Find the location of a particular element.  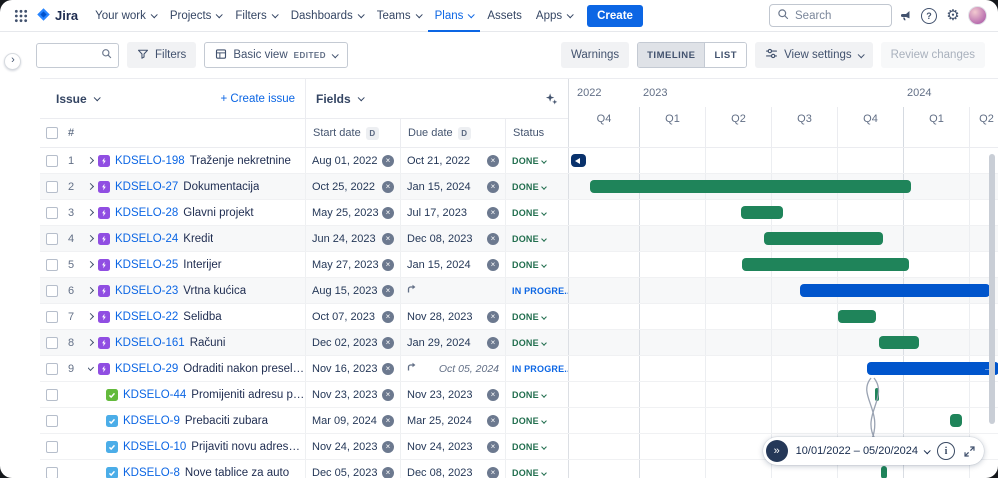

timeline-bar: → is located at coordinates (932, 368).